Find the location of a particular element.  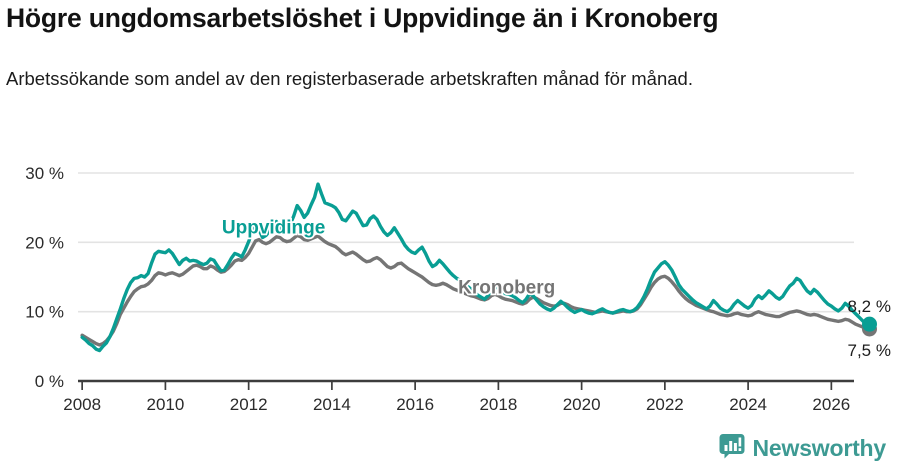

newsworthy-logo: Newsworthy is located at coordinates (802, 448).